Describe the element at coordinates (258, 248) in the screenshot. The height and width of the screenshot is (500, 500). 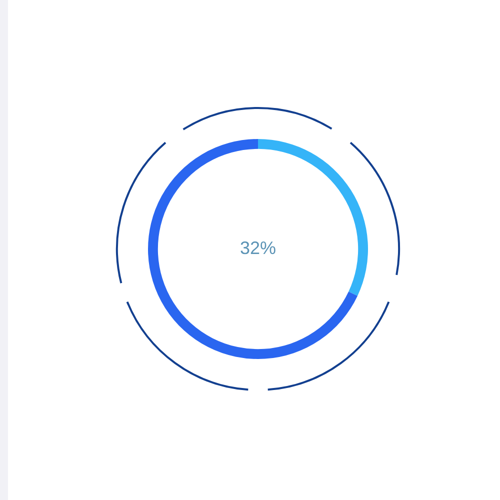
I see `text: 32%` at that location.